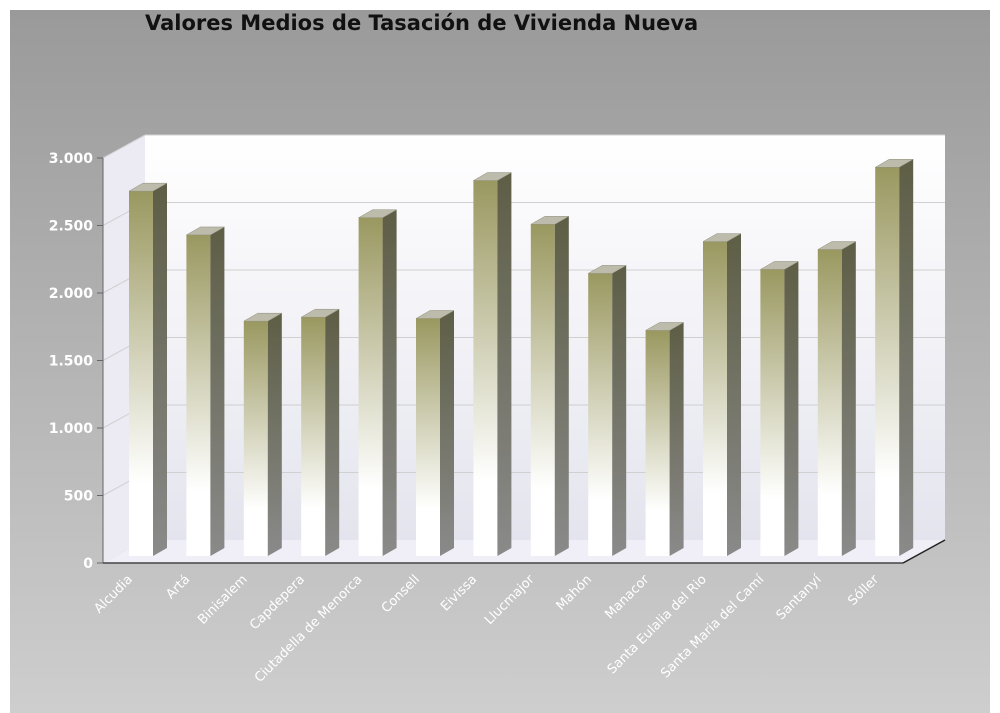  Describe the element at coordinates (71, 429) in the screenshot. I see `y-tick-label: 1.000` at that location.